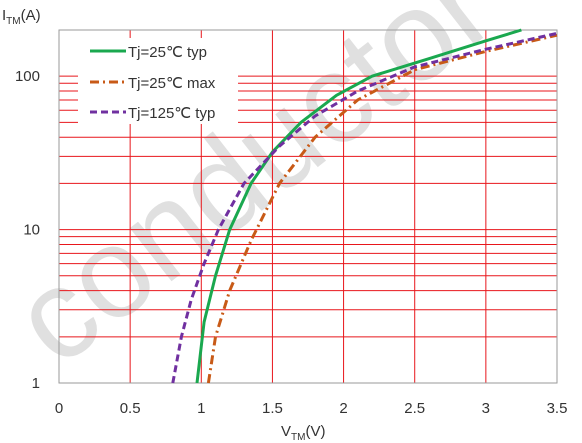 The width and height of the screenshot is (582, 443). What do you see at coordinates (486, 408) in the screenshot?
I see `x-tick-label: 3` at bounding box center [486, 408].